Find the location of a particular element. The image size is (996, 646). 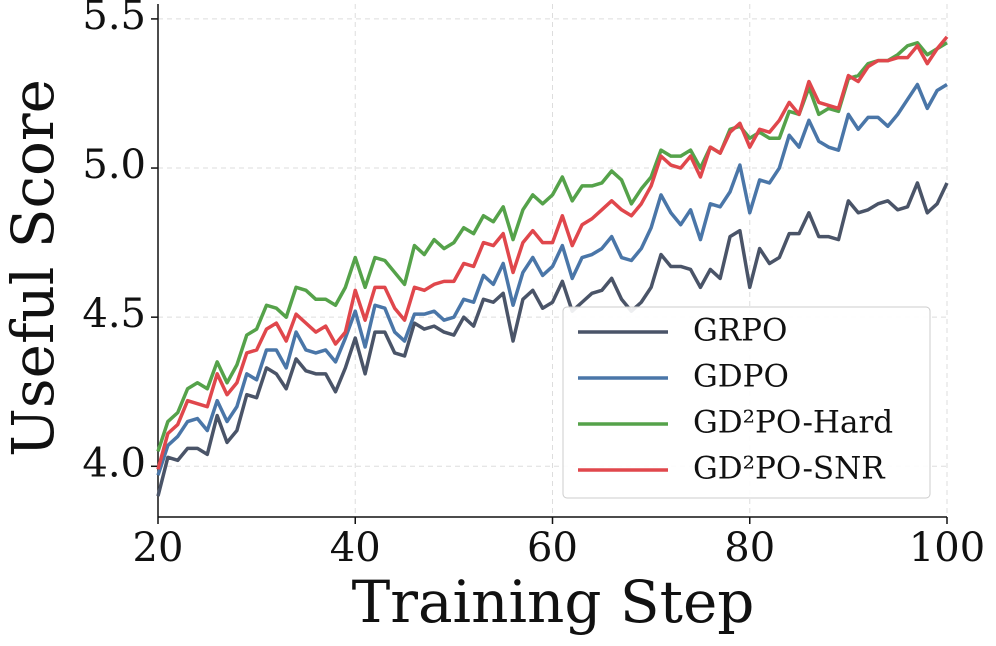

x-tick-label: 20 is located at coordinates (158, 548).